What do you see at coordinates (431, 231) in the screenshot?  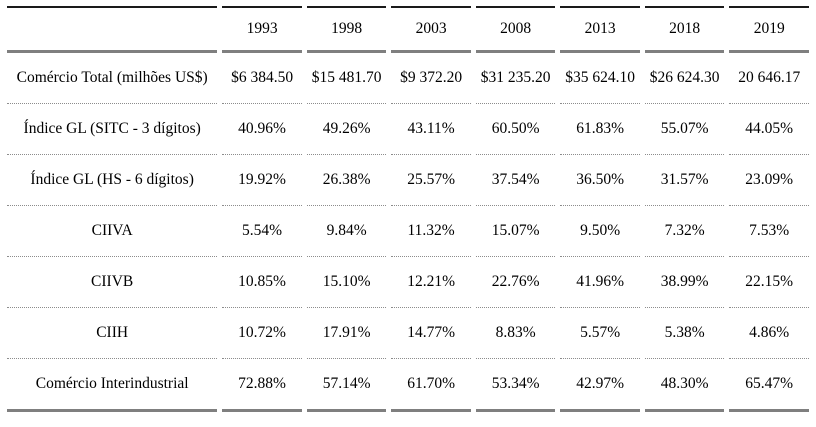 I see `cell: 11.32%` at bounding box center [431, 231].